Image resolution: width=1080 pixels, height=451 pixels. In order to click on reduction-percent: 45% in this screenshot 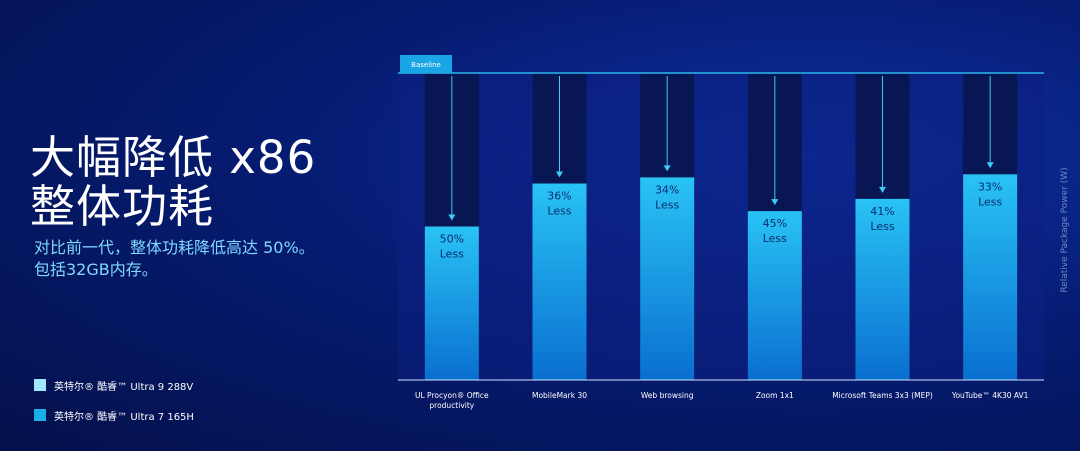, I will do `click(775, 223)`.